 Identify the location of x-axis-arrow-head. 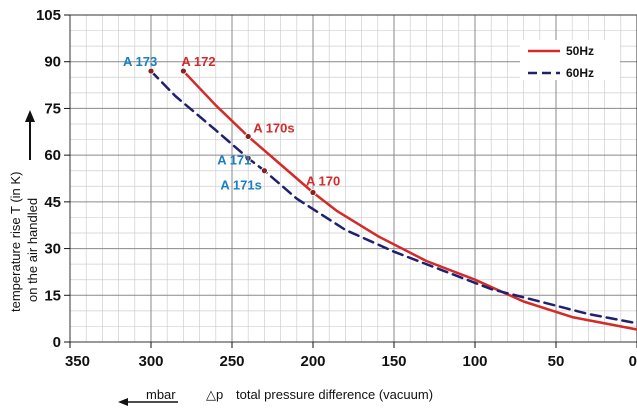
(123, 402).